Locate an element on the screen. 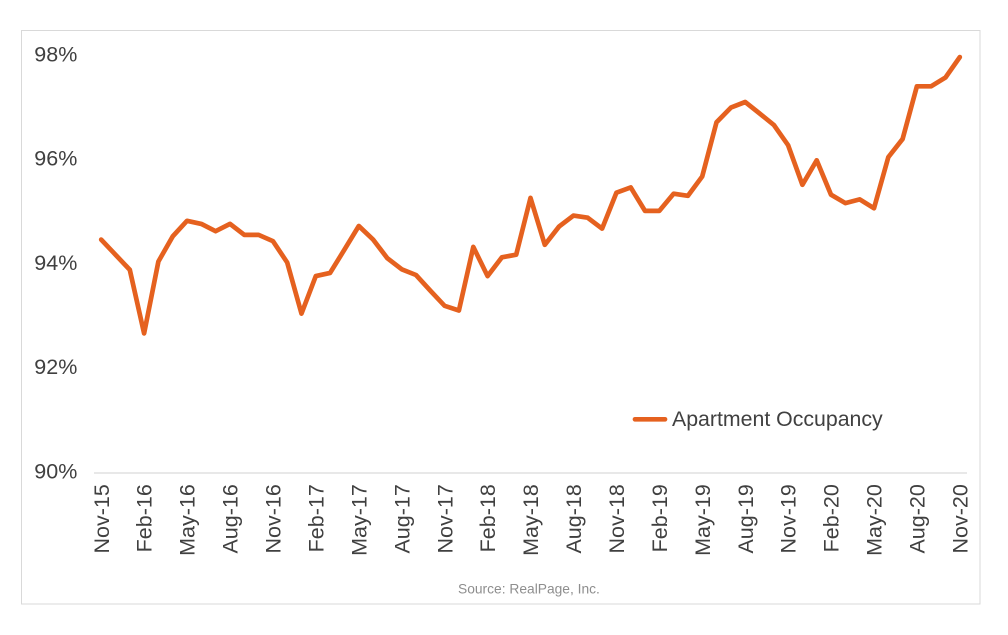 Image resolution: width=1008 pixels, height=635 pixels. svg-text: May-20 is located at coordinates (875, 520).